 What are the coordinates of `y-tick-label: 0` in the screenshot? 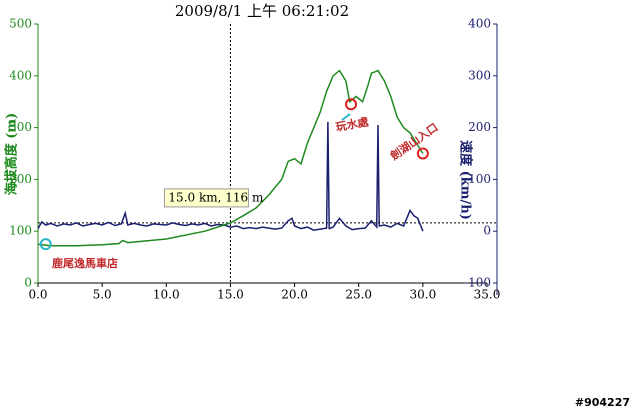 It's located at (28, 283).